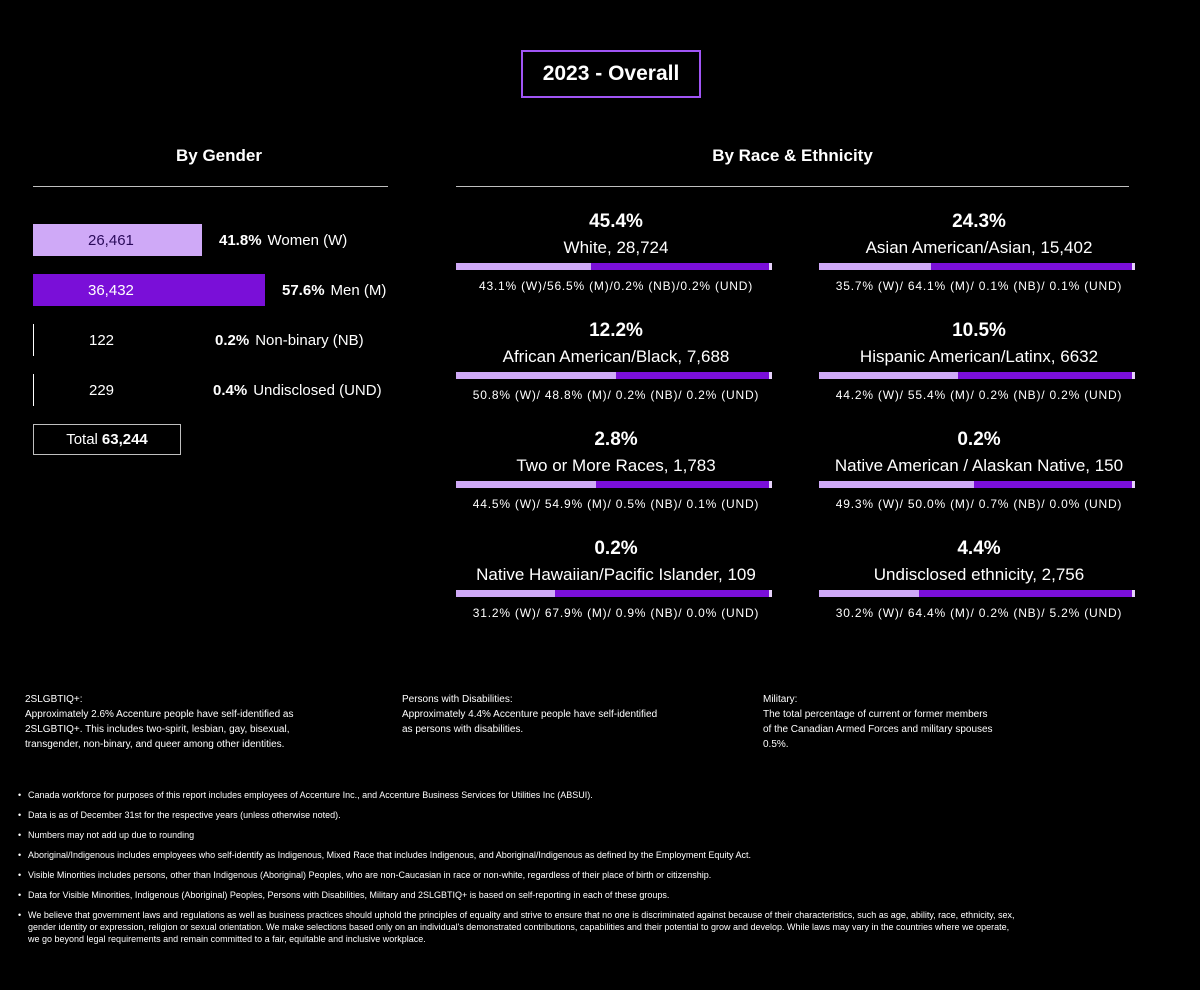 The image size is (1200, 990). I want to click on gender-bar: 26,461, so click(117, 240).